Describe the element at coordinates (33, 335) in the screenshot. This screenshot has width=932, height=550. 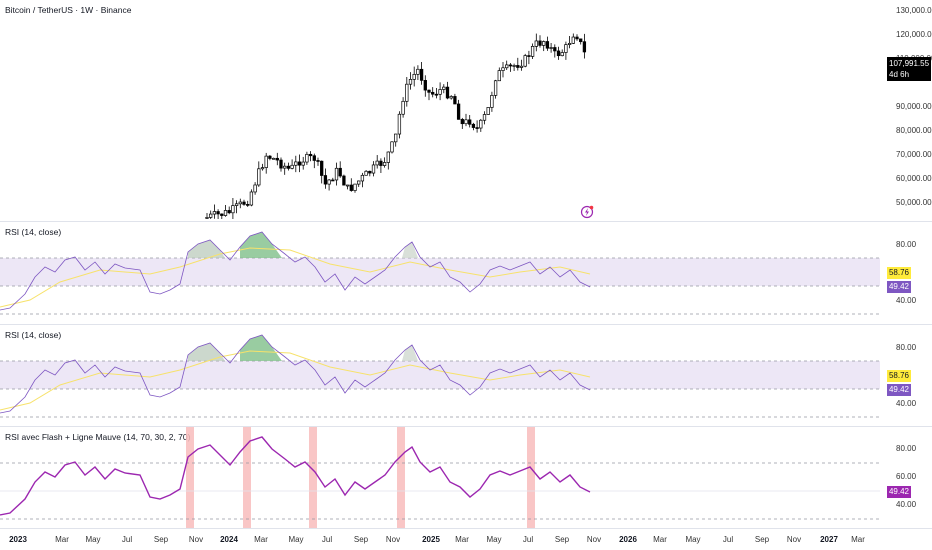
I see `rsi-pane-2-title: RSI (14, close)` at that location.